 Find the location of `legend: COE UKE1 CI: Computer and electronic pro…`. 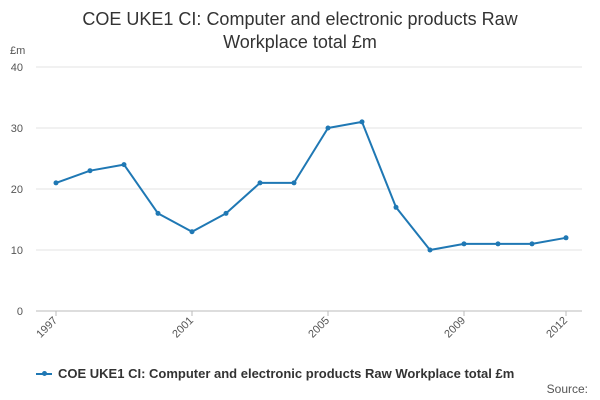

legend: COE UKE1 CI: Computer and electronic pro… is located at coordinates (275, 373).